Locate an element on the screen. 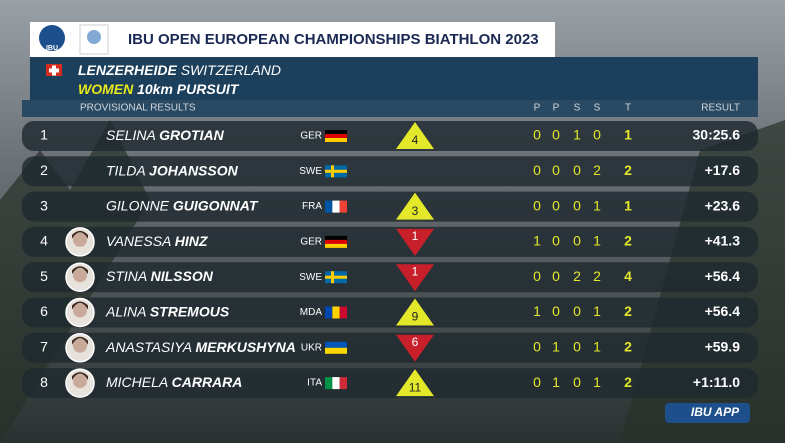  nation: MDA is located at coordinates (311, 312).